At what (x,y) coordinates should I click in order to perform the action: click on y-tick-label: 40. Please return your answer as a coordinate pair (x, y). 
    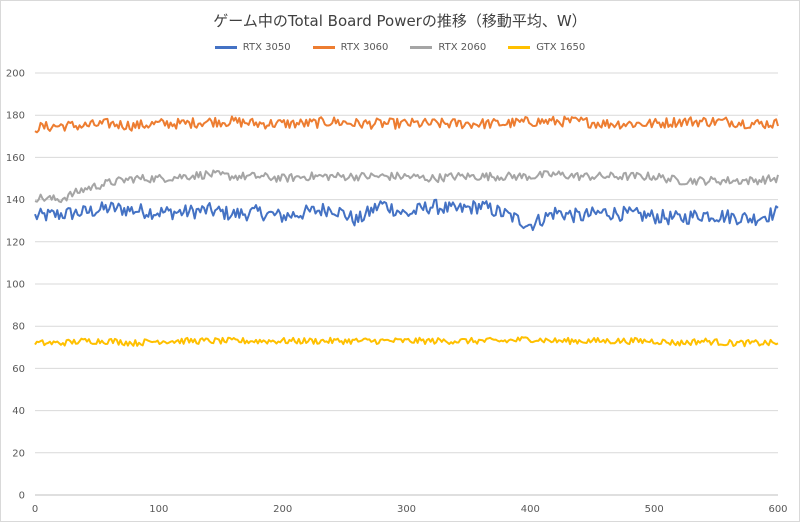
    Looking at the image, I should click on (18, 411).